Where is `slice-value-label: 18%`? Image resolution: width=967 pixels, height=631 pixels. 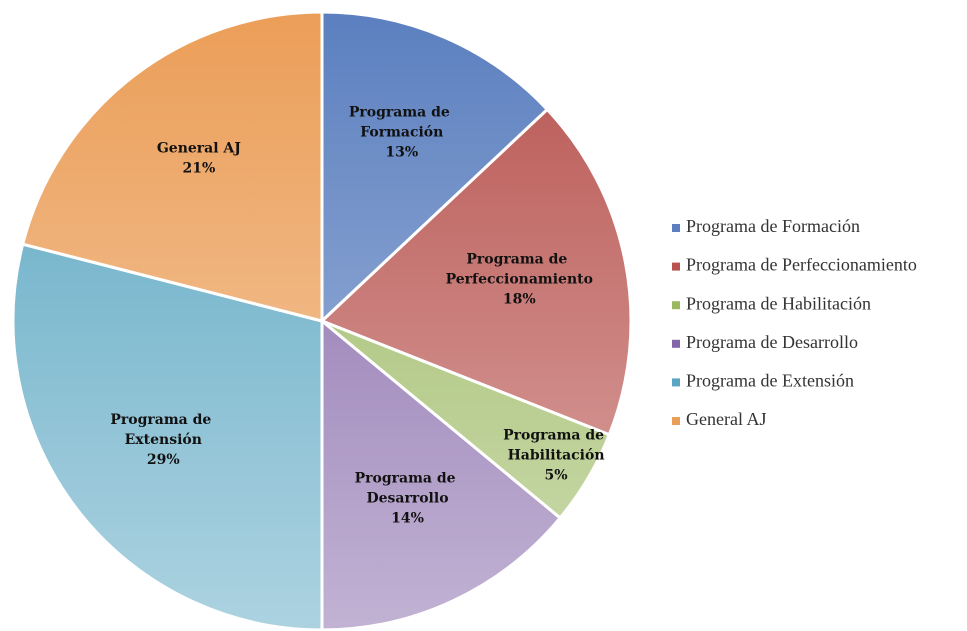
slice-value-label: 18% is located at coordinates (519, 299).